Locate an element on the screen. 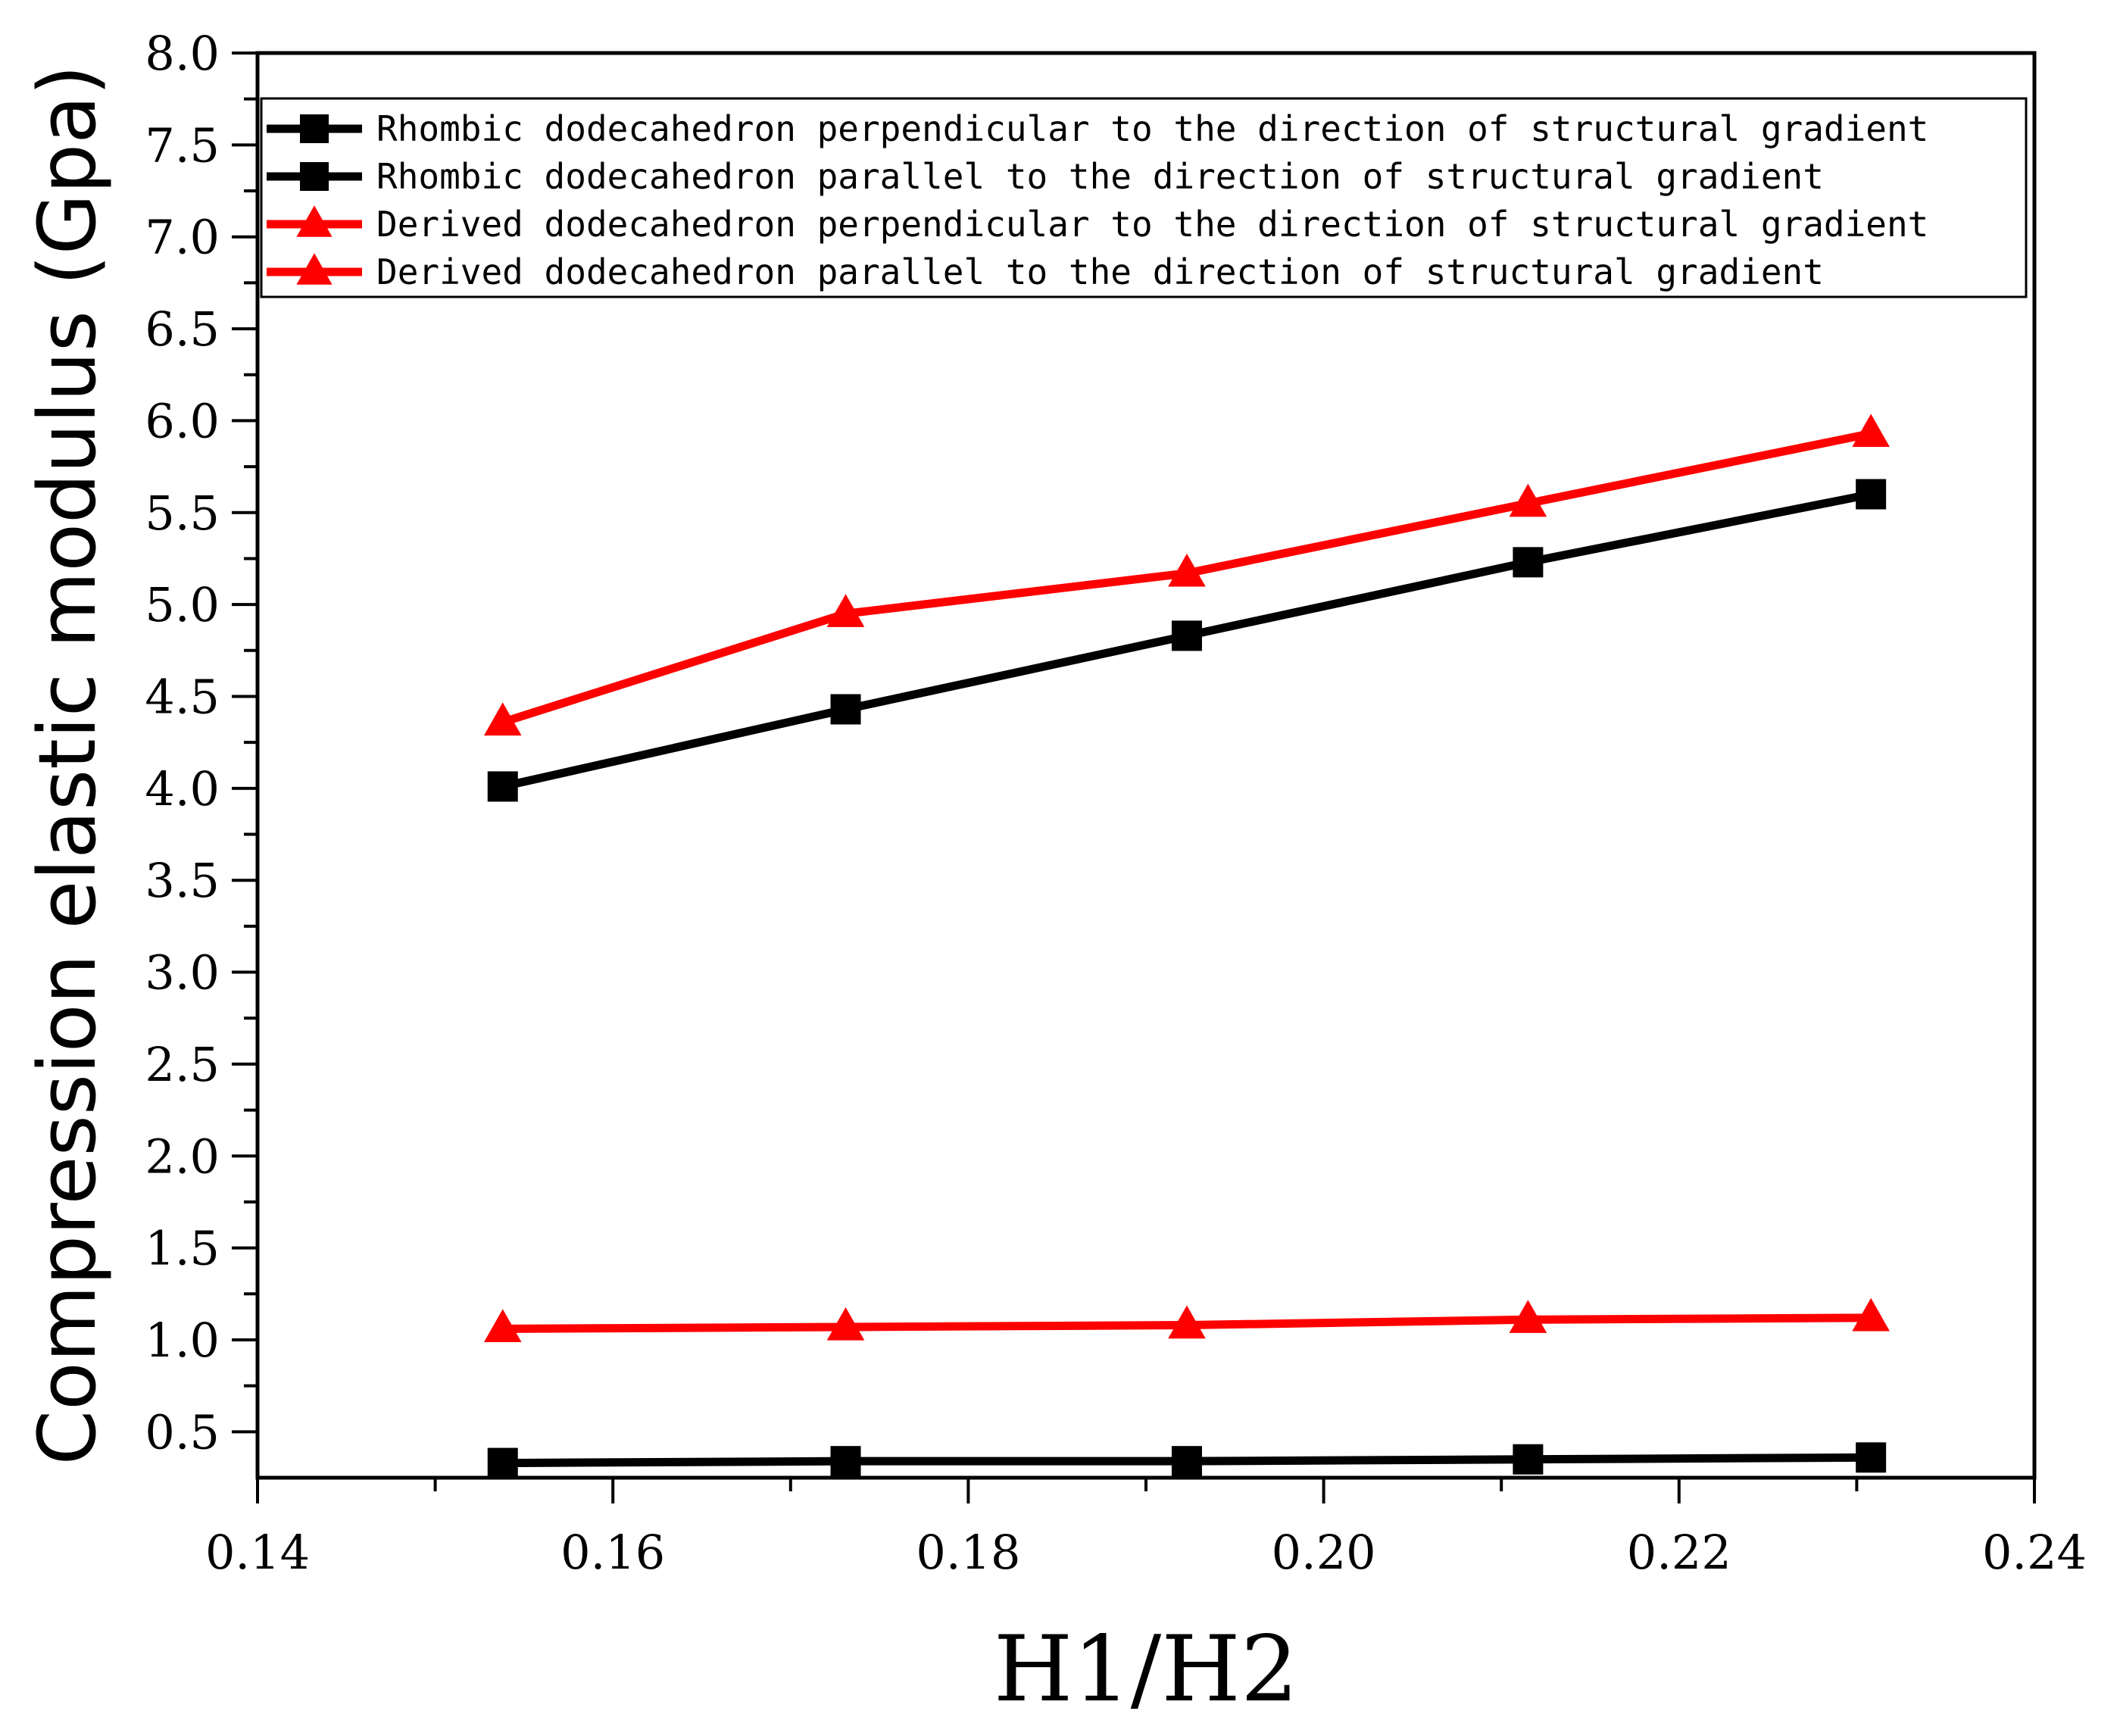 The image size is (2120, 1736). y-tick-label: 6.0 is located at coordinates (182, 420).